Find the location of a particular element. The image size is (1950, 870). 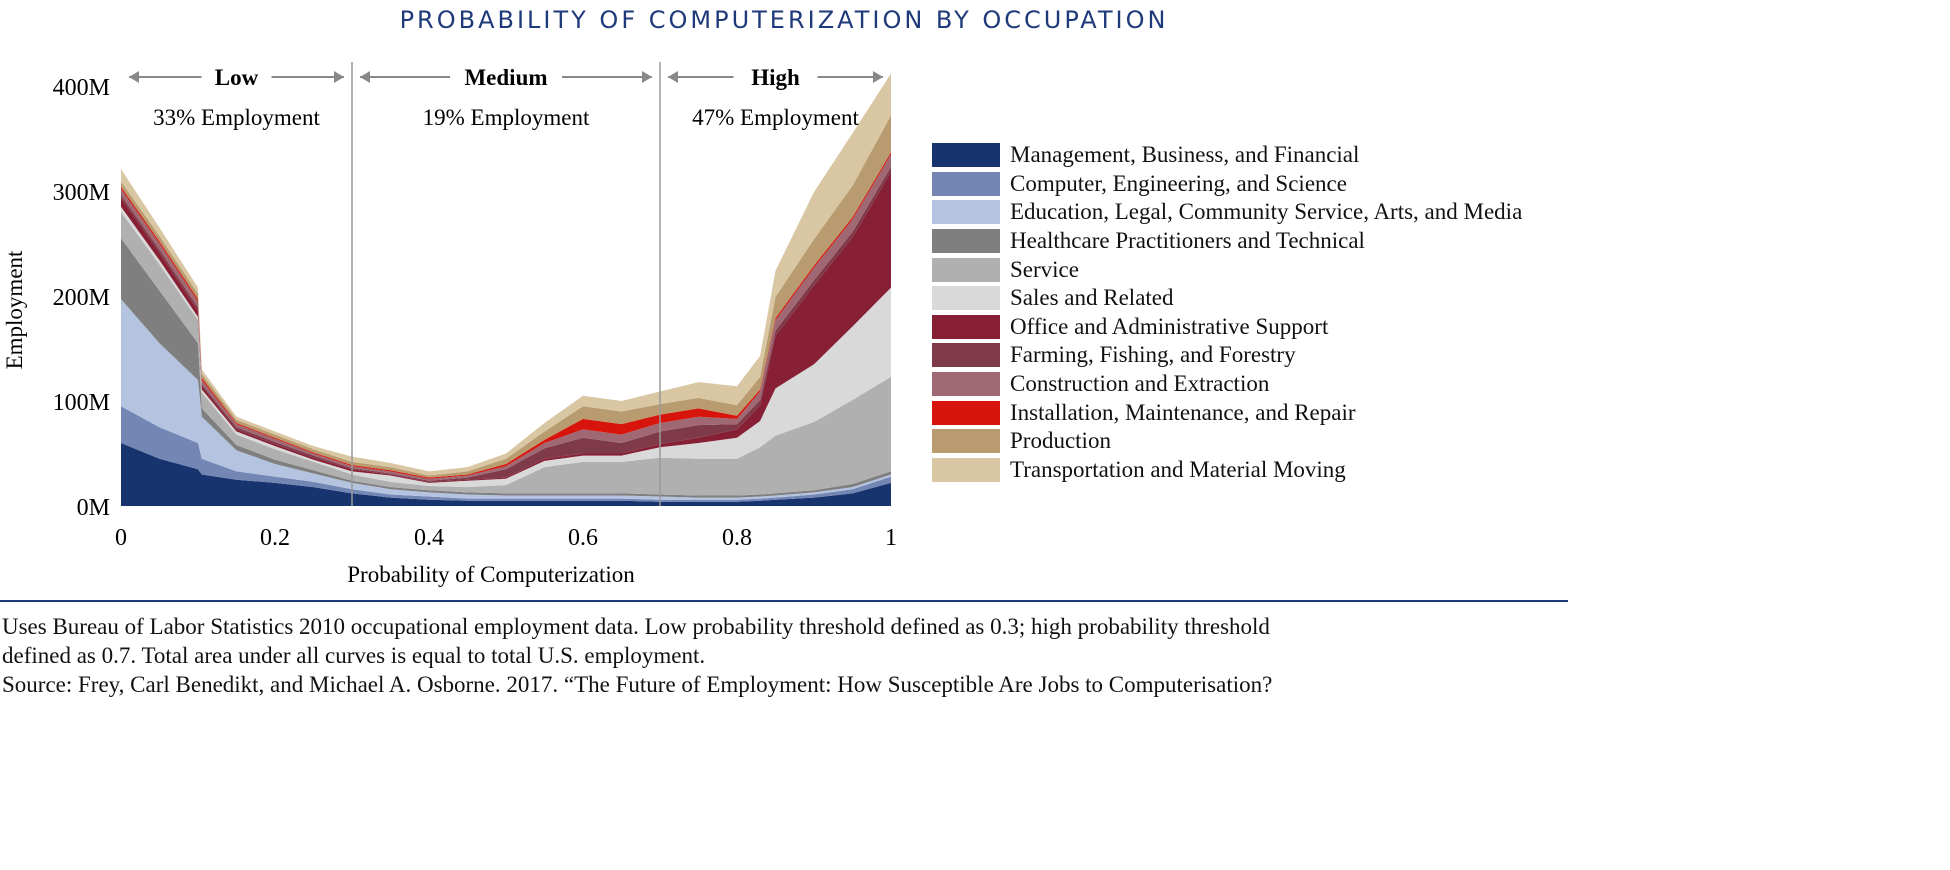

legend-item: Installation, Maintenance, and Repair is located at coordinates (1227, 412).